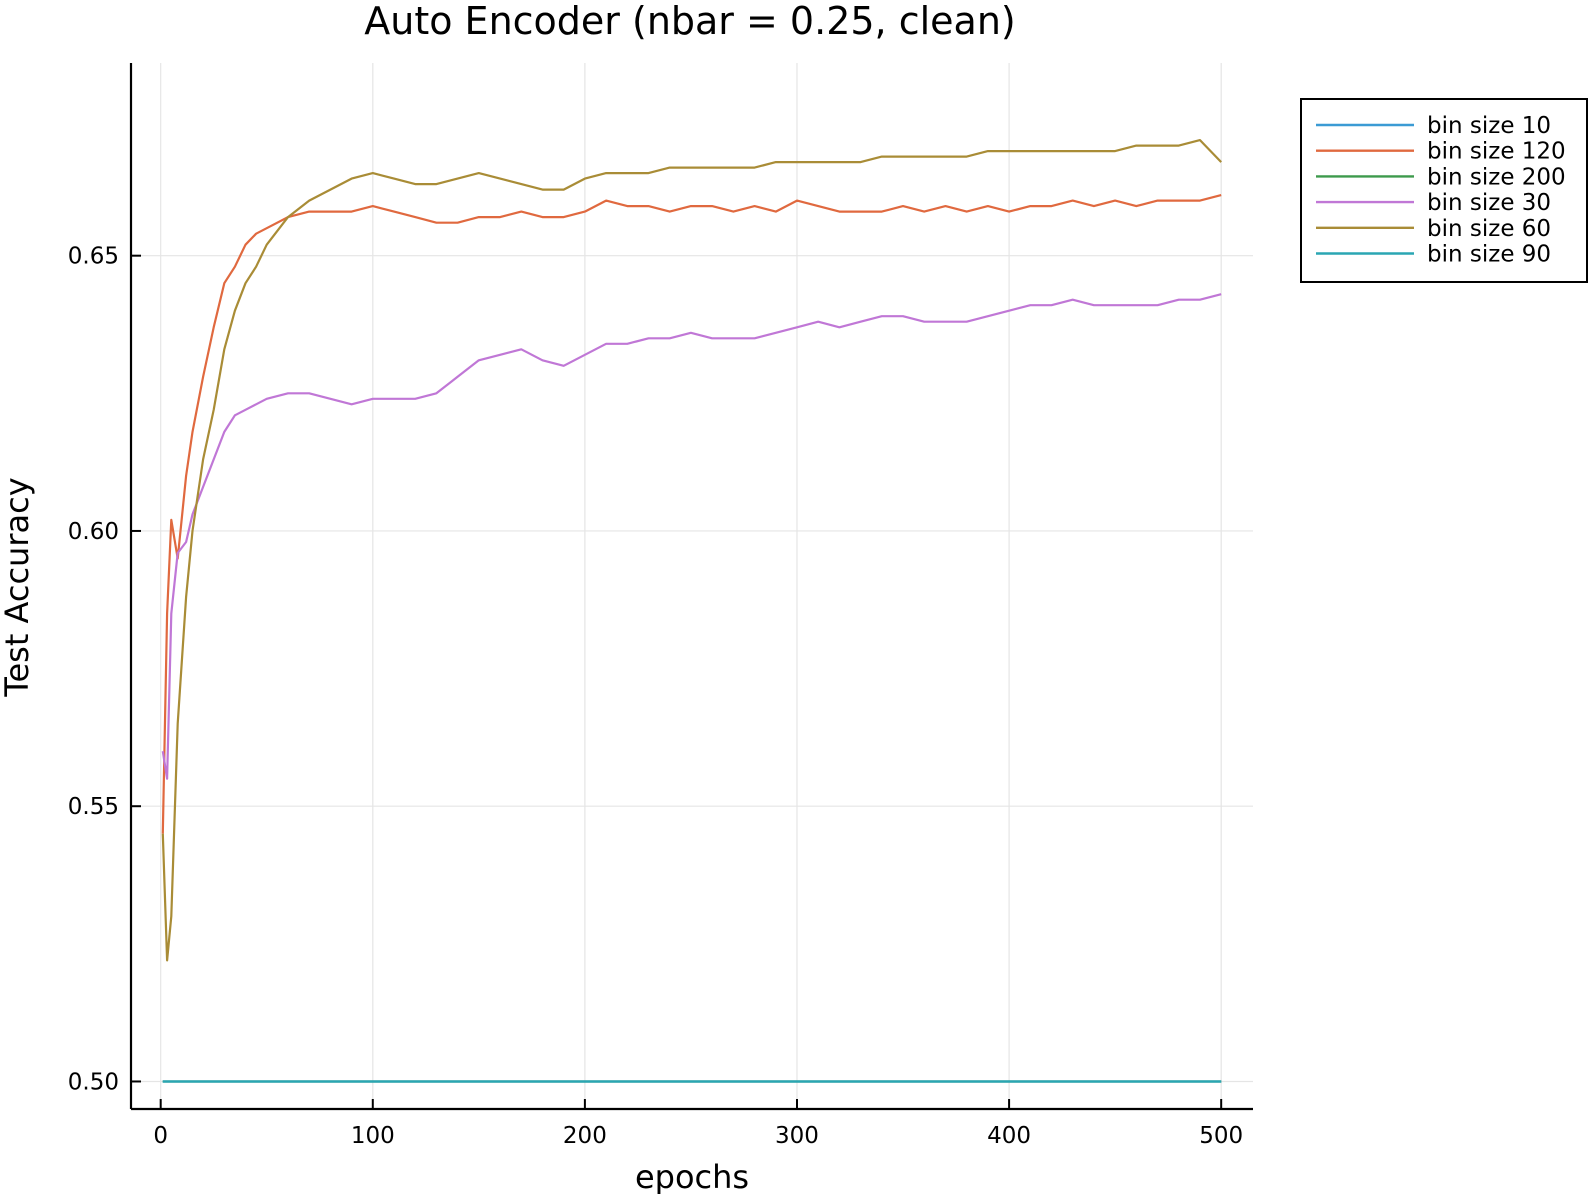 This screenshot has width=1594, height=1194. I want to click on y-tick-label: 0.55, so click(93, 807).